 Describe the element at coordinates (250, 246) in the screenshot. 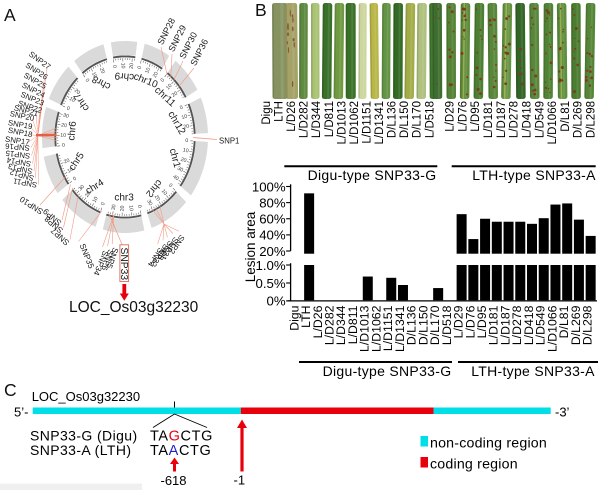

I see `svg-text: Lesion area` at that location.